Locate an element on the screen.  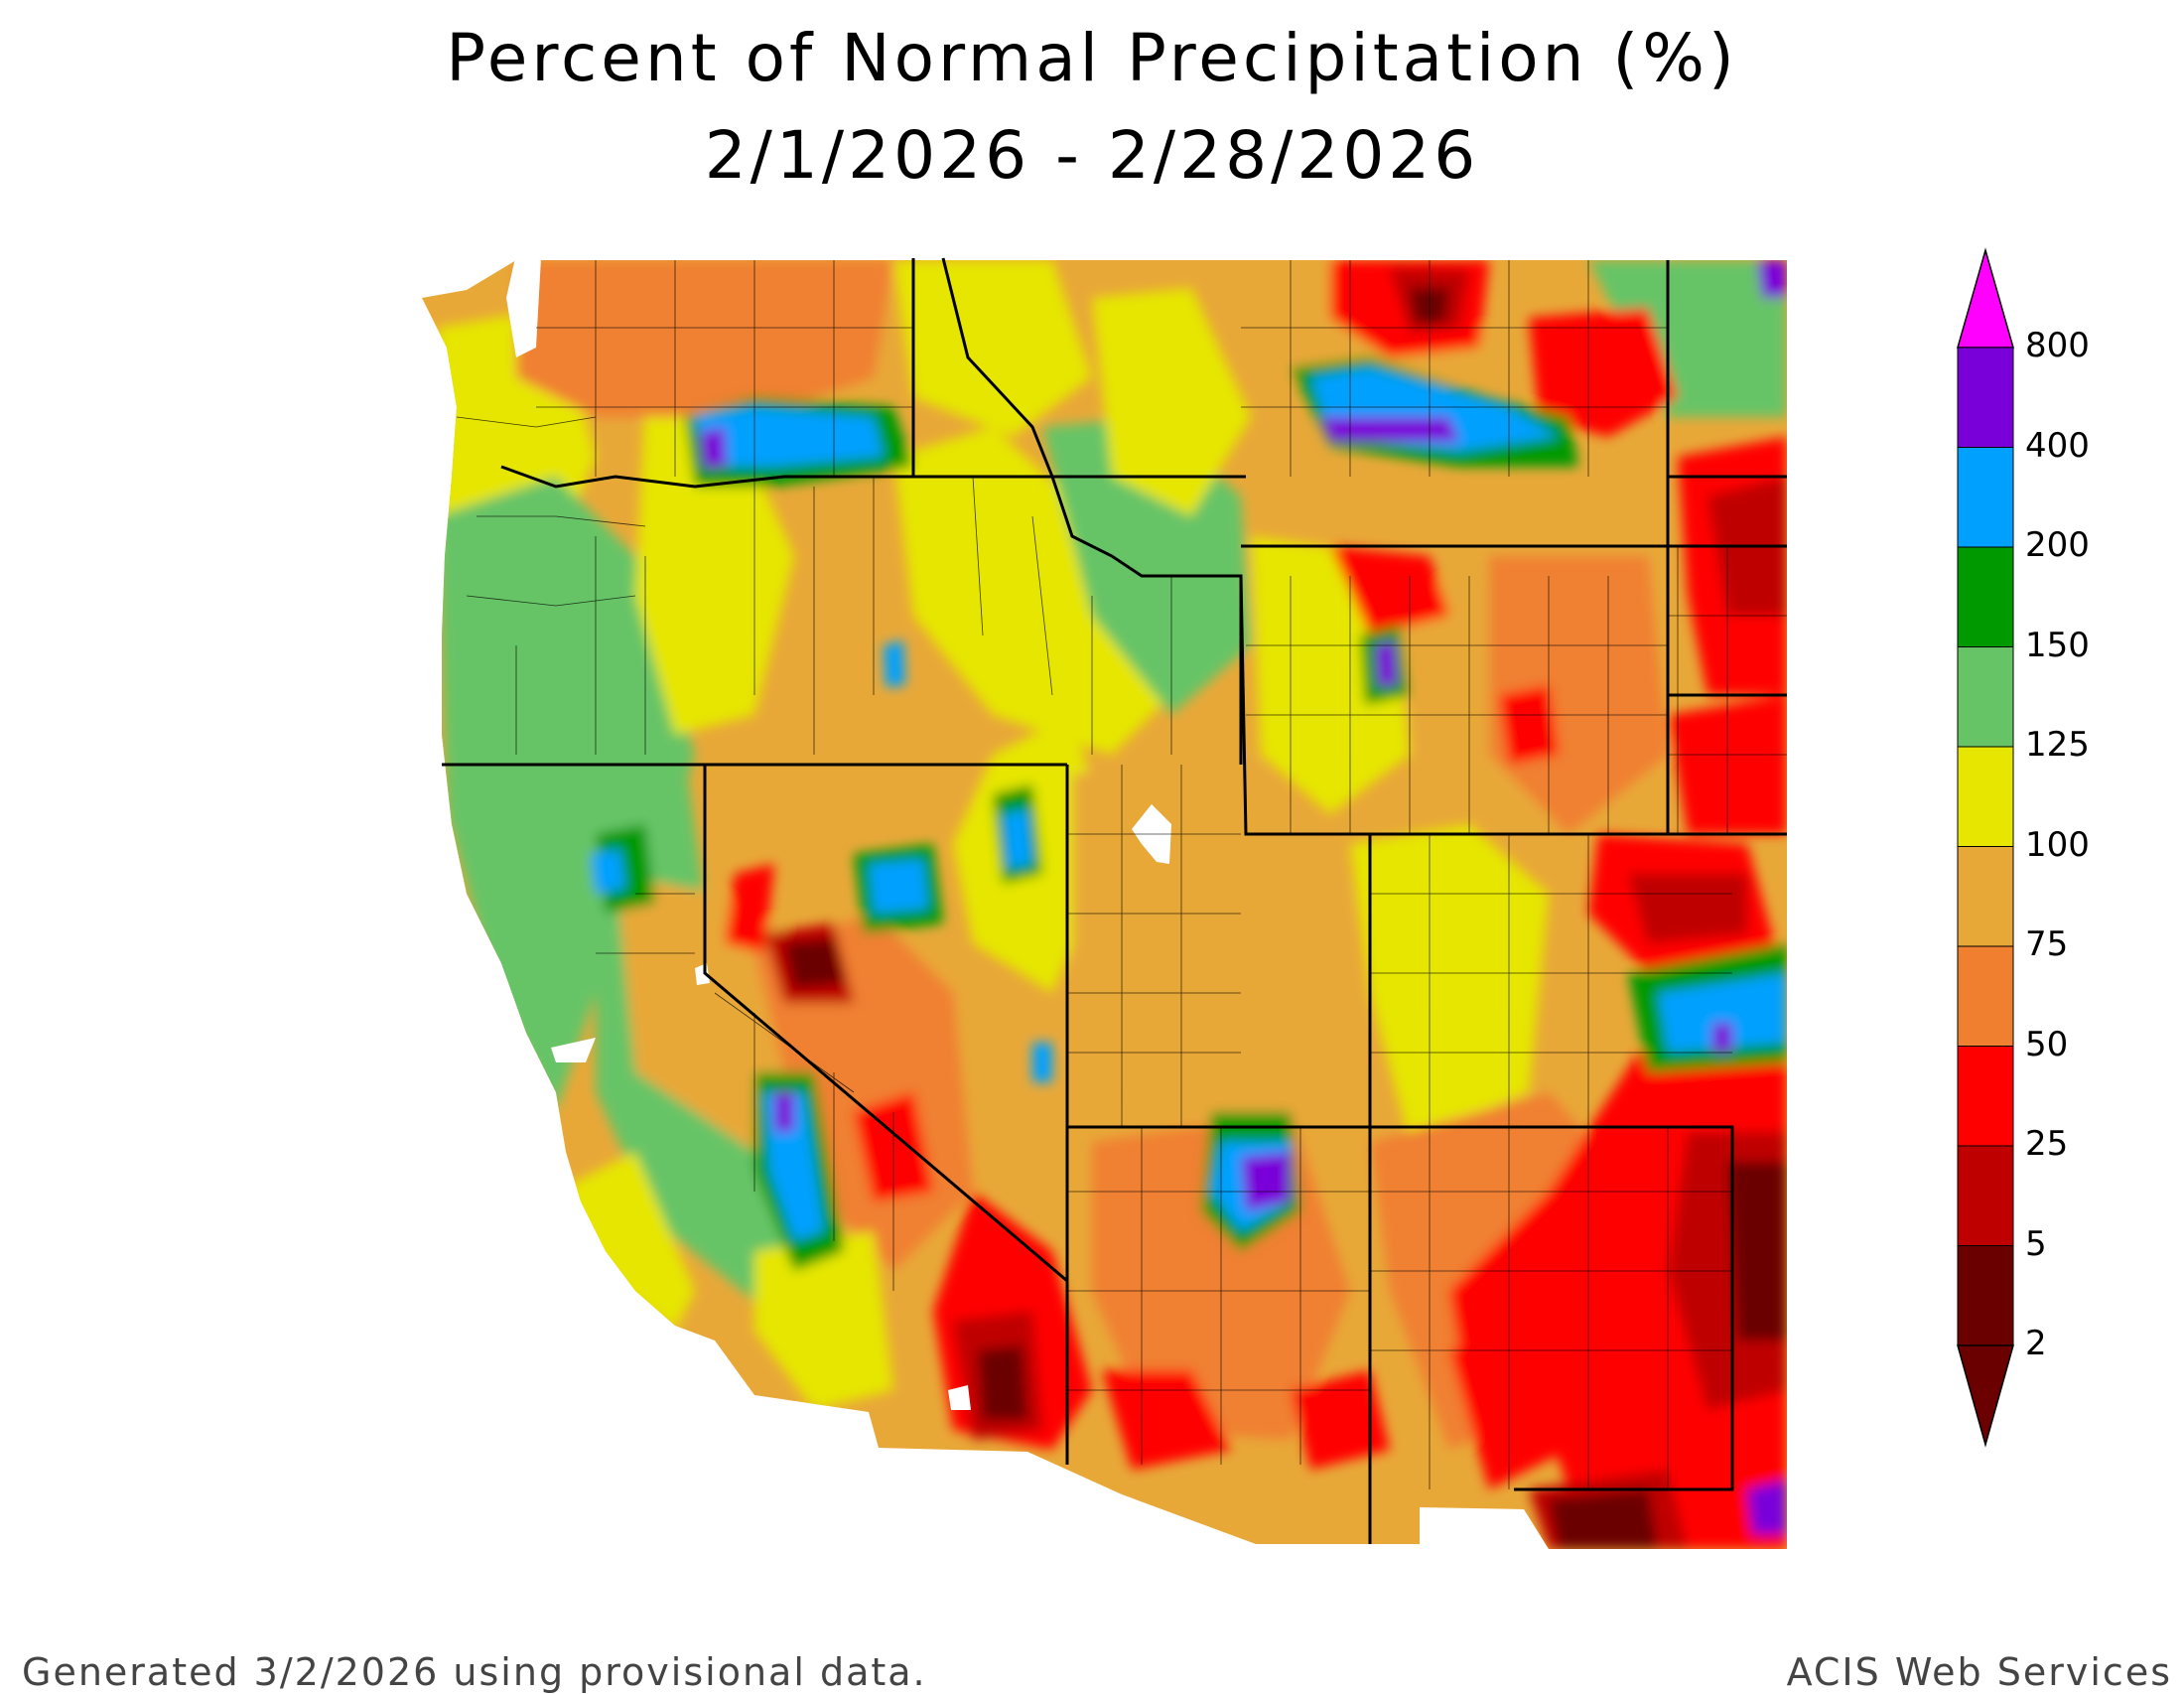
legend-label: 5 is located at coordinates (2036, 1244).